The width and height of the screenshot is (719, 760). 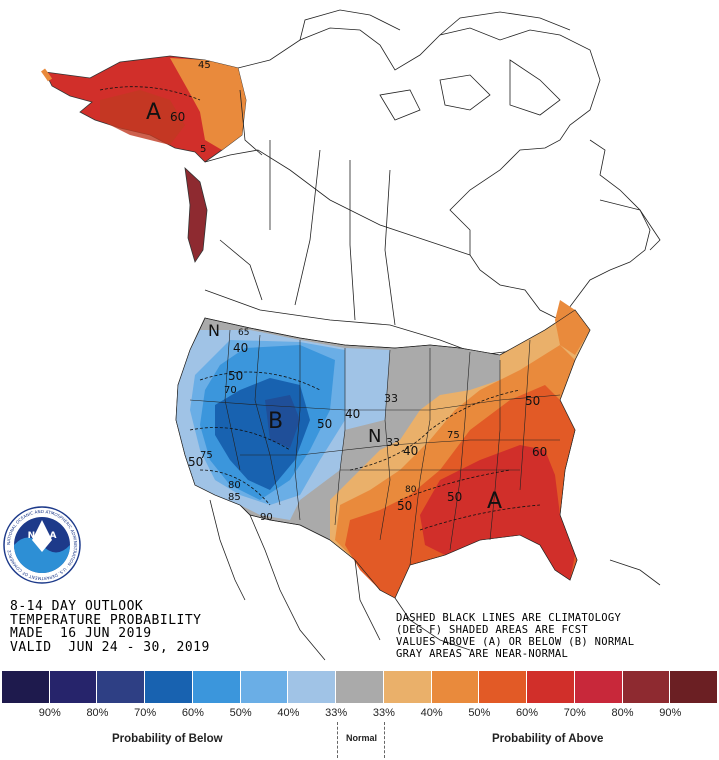 What do you see at coordinates (352, 414) in the screenshot?
I see `west-40b-label: 40` at bounding box center [352, 414].